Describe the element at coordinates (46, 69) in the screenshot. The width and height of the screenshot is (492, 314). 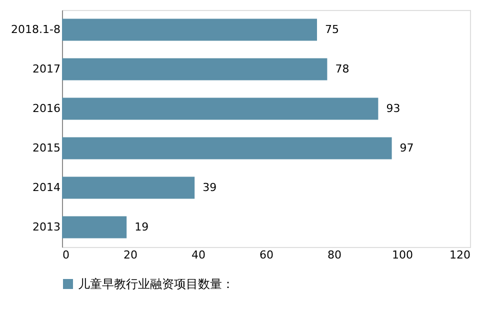
I see `y-tick-label: 2017` at that location.